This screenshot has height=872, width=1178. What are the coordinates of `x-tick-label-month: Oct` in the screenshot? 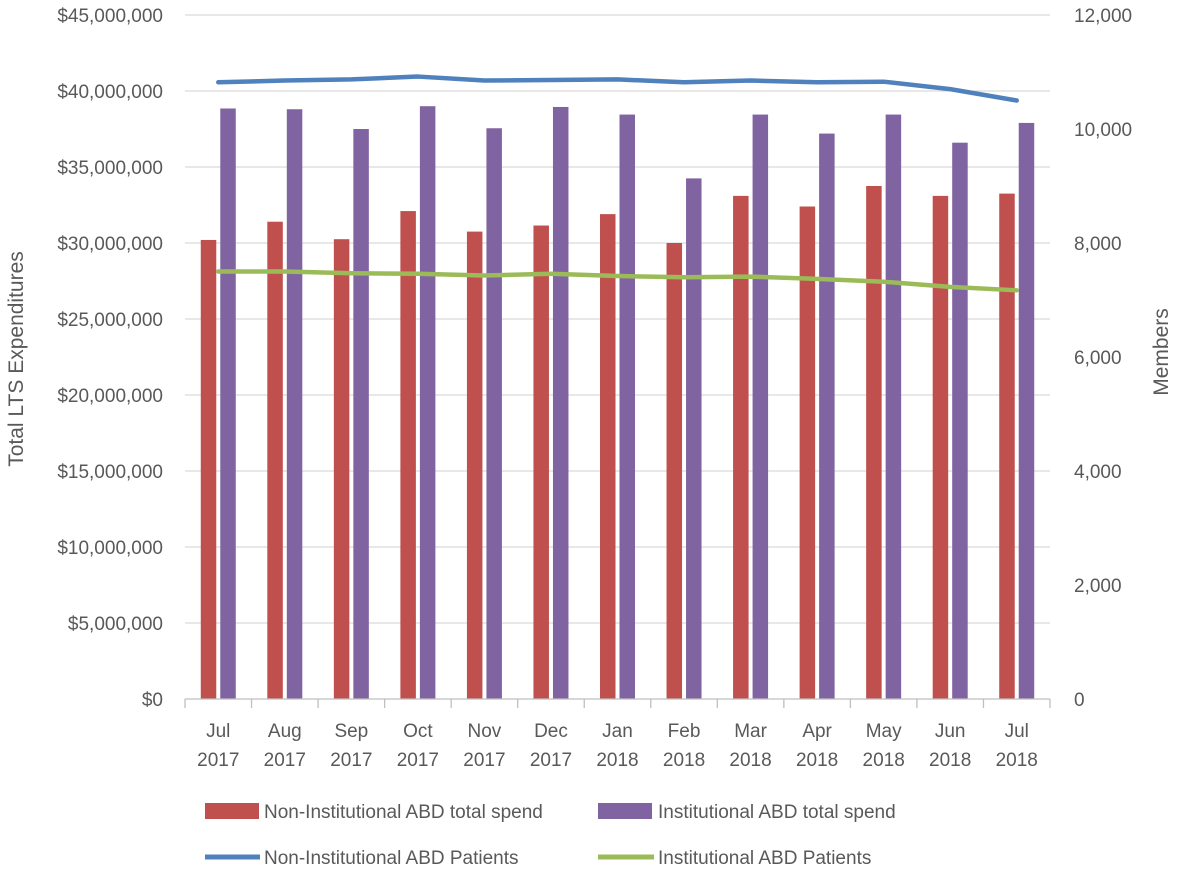 It's located at (418, 731).